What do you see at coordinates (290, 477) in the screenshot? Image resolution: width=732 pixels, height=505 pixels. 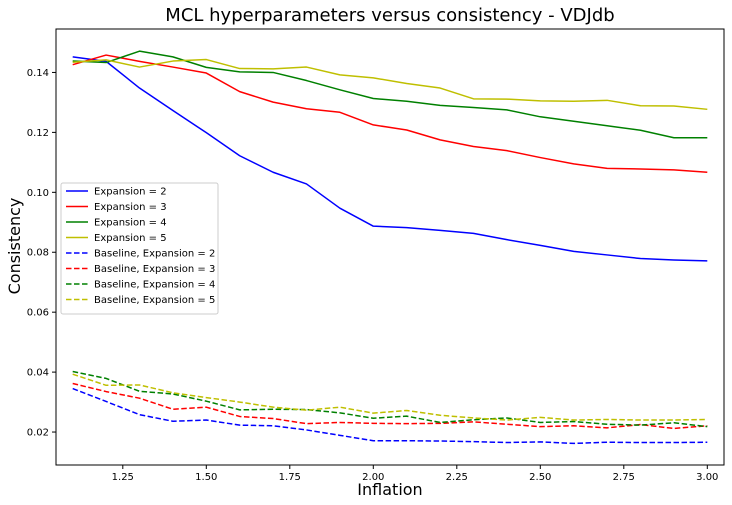 I see `x-tick-label: 1.75` at bounding box center [290, 477].